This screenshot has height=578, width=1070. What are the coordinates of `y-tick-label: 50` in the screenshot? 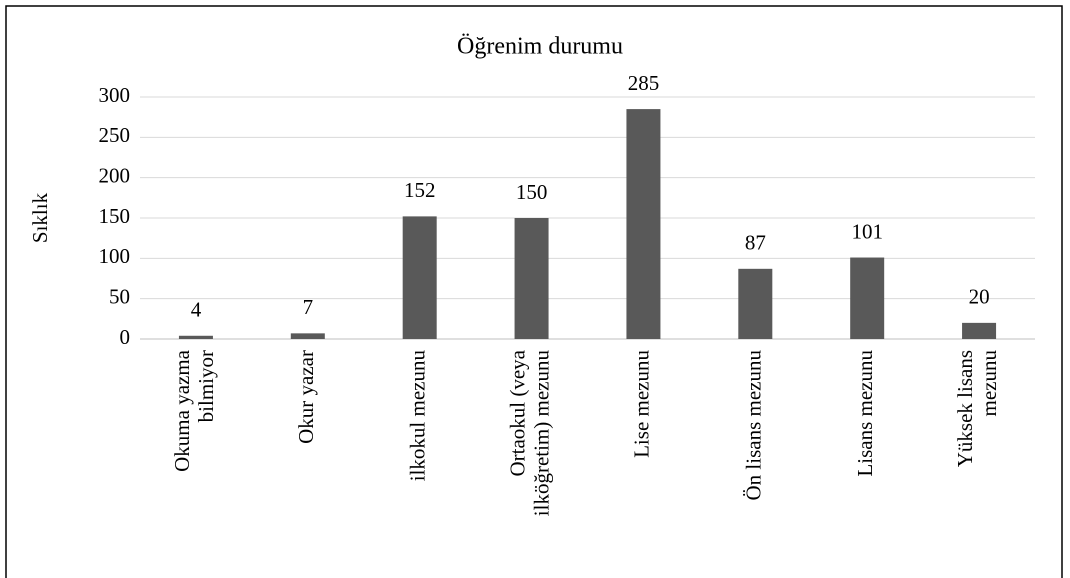 It's located at (119, 296).